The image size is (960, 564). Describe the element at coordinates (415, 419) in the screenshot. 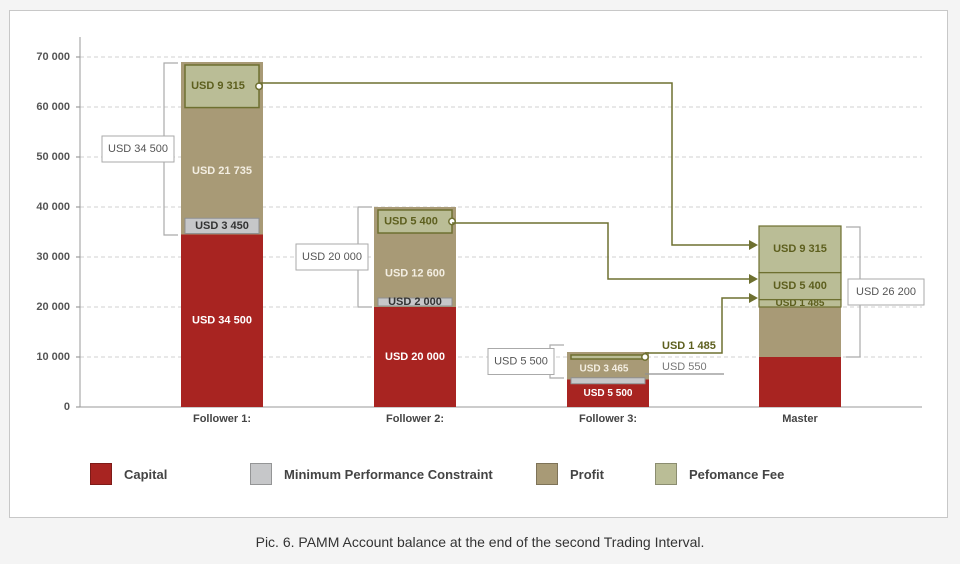

I see `x-tick-label: Follower 2:` at that location.